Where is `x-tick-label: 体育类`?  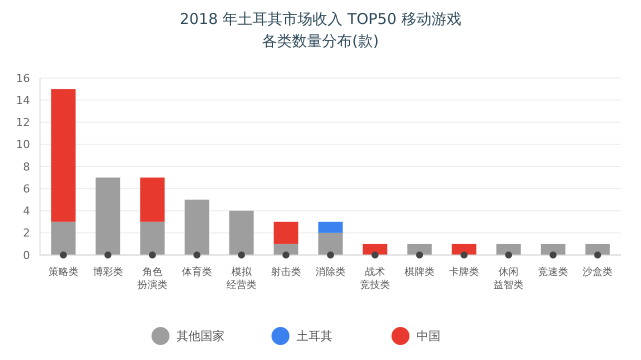 x-tick-label: 体育类 is located at coordinates (197, 272).